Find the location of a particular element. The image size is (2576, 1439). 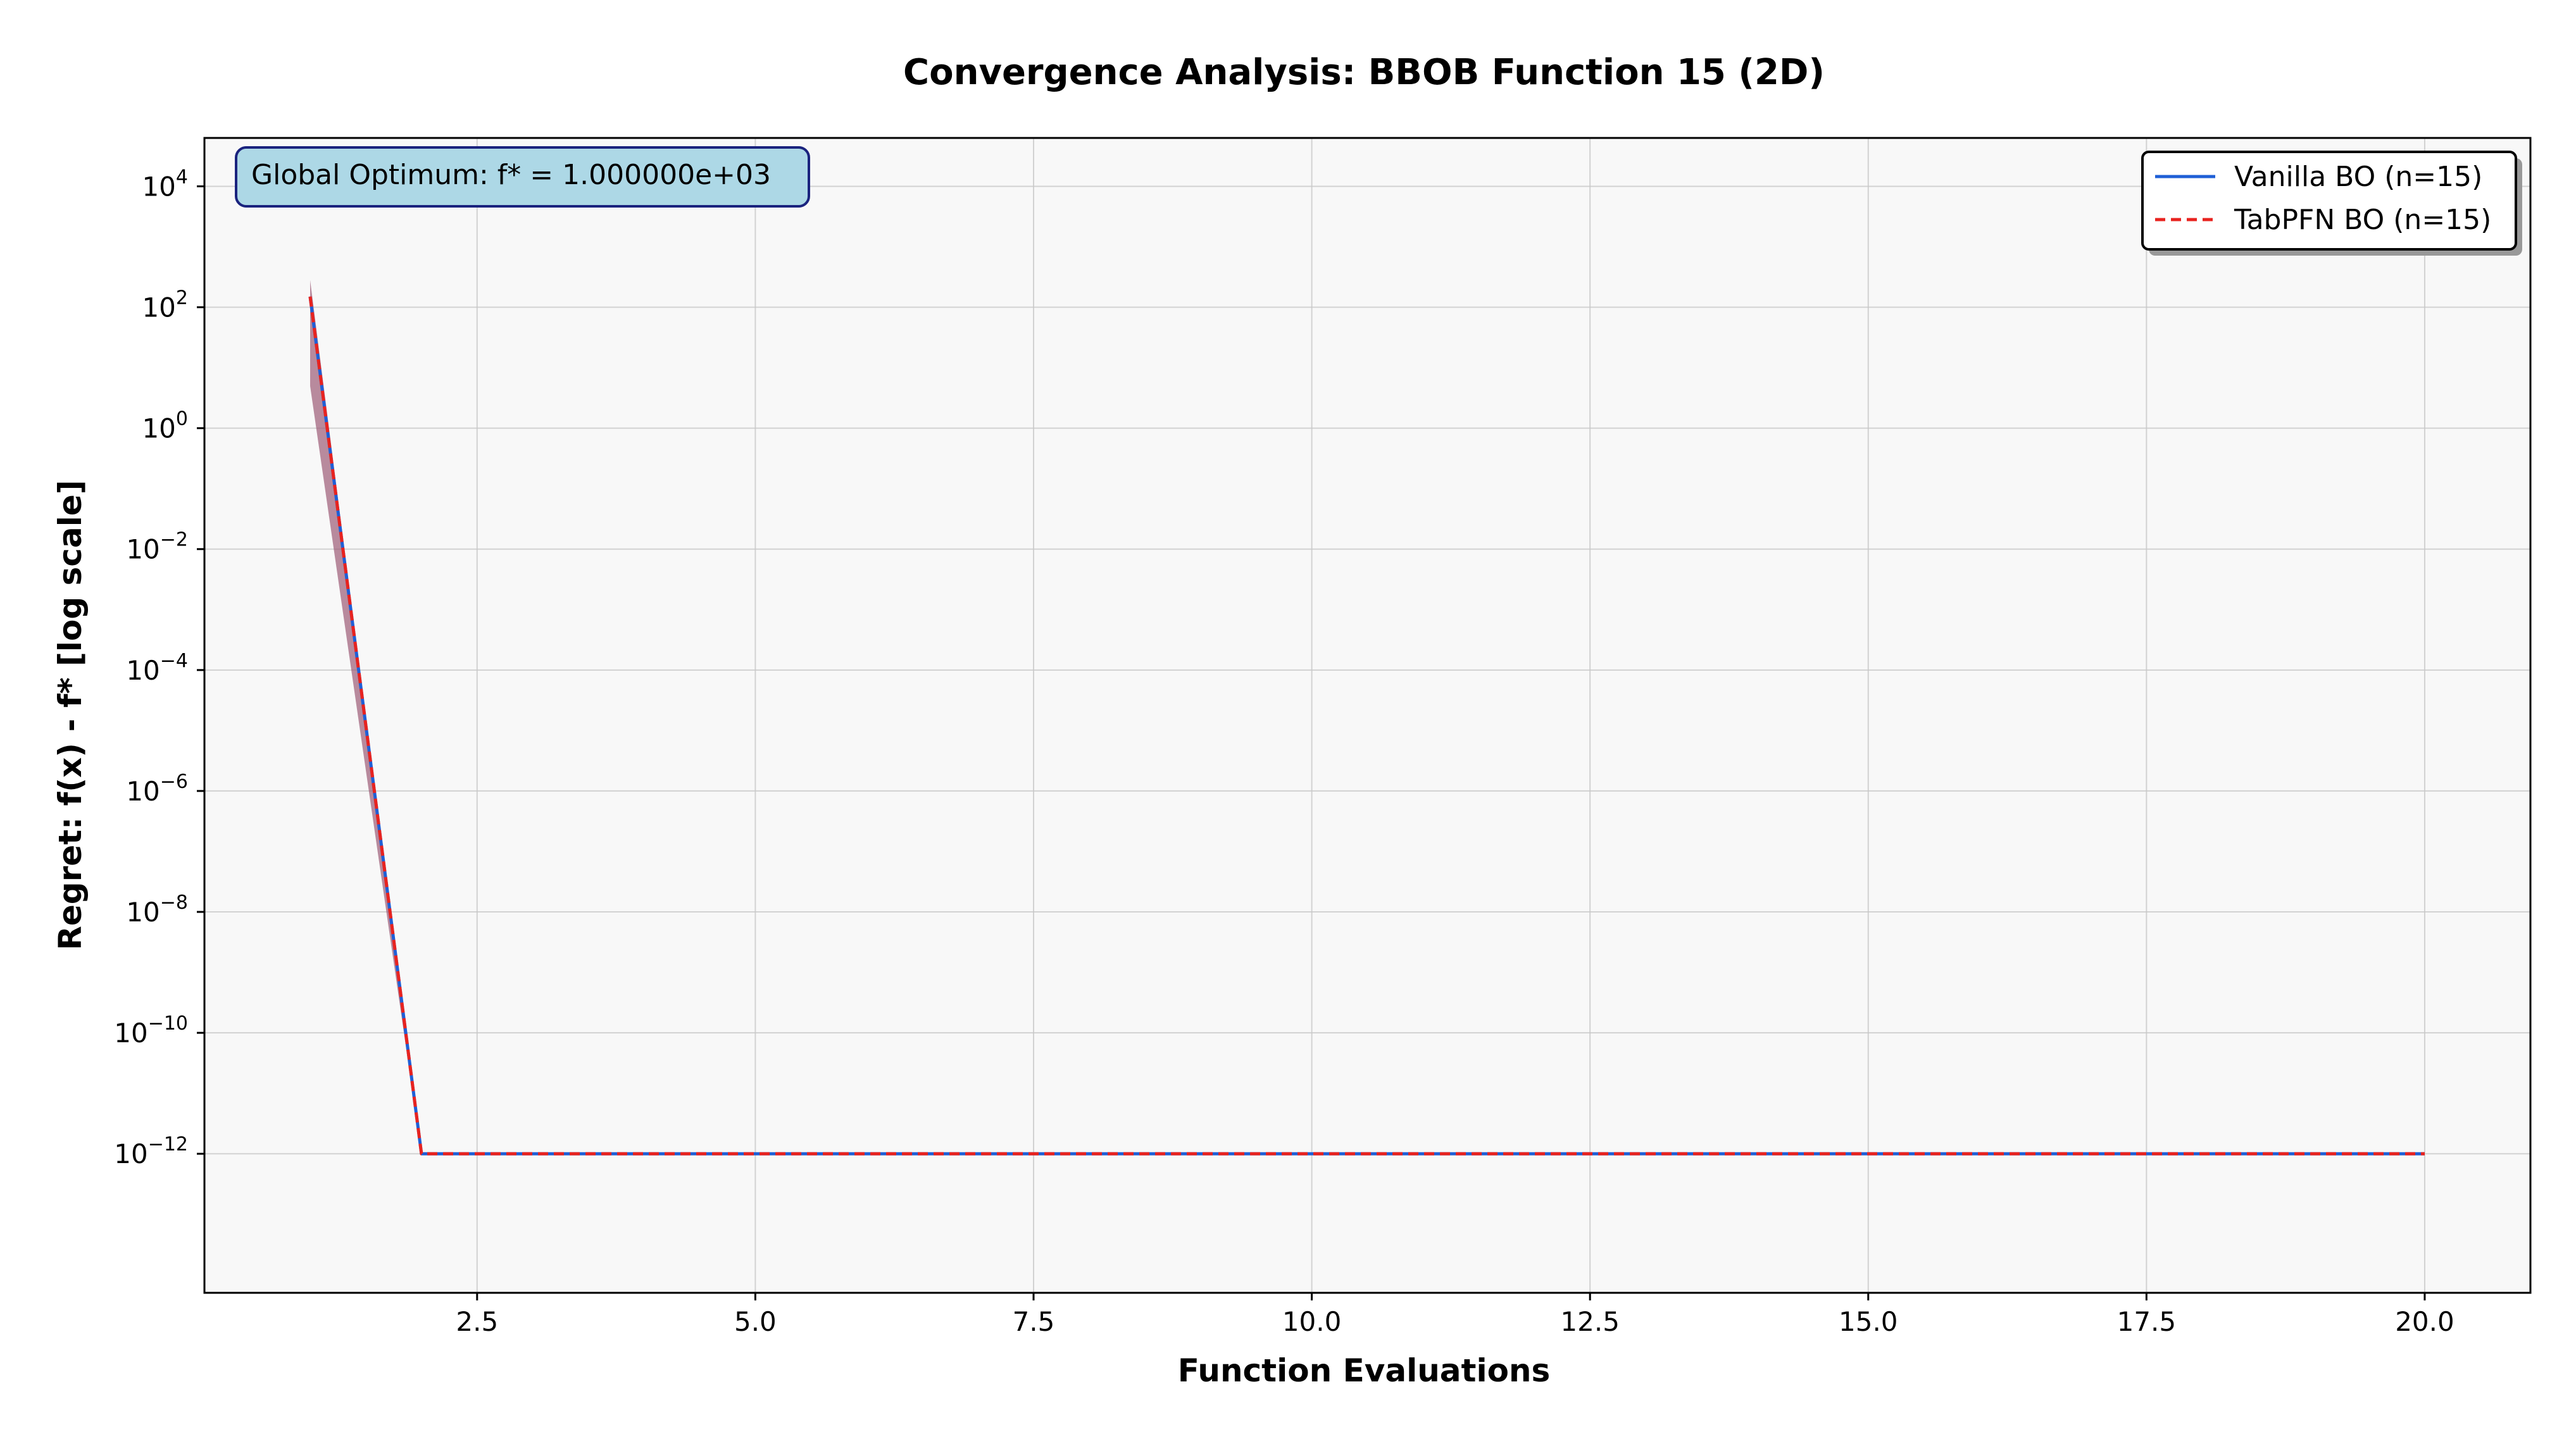

y-tick-label: 10⁻⁴ is located at coordinates (157, 668).